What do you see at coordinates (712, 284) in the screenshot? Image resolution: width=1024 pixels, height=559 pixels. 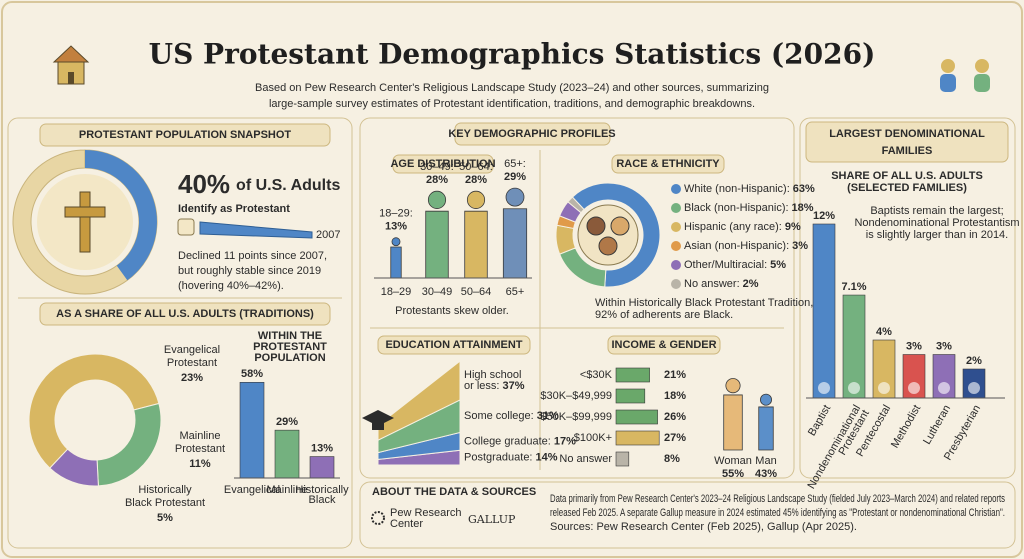 I see `text-part: No answer:` at bounding box center [712, 284].